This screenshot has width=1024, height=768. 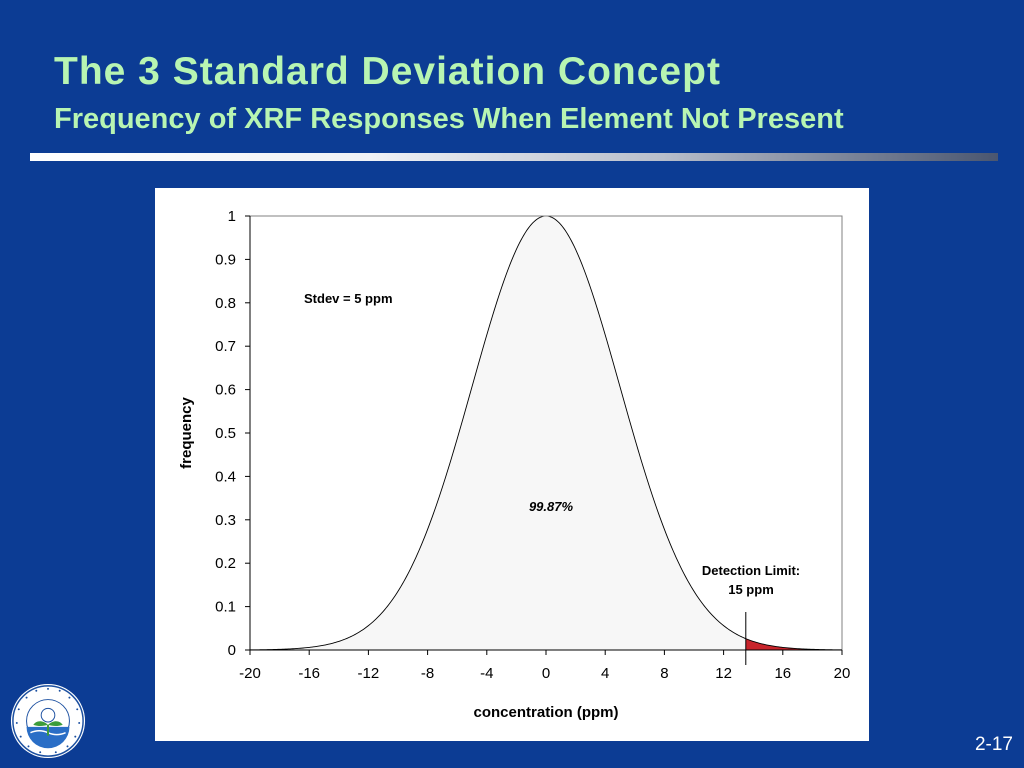 What do you see at coordinates (605, 673) in the screenshot?
I see `x-tick-label: 4` at bounding box center [605, 673].